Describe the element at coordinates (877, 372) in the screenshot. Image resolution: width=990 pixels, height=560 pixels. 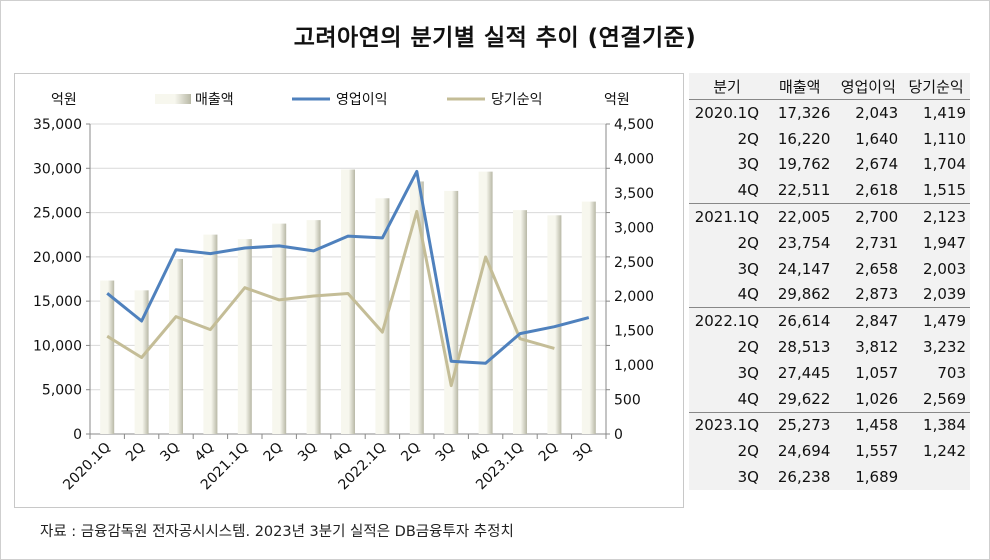
I see `table-value-cell: 1,057` at that location.